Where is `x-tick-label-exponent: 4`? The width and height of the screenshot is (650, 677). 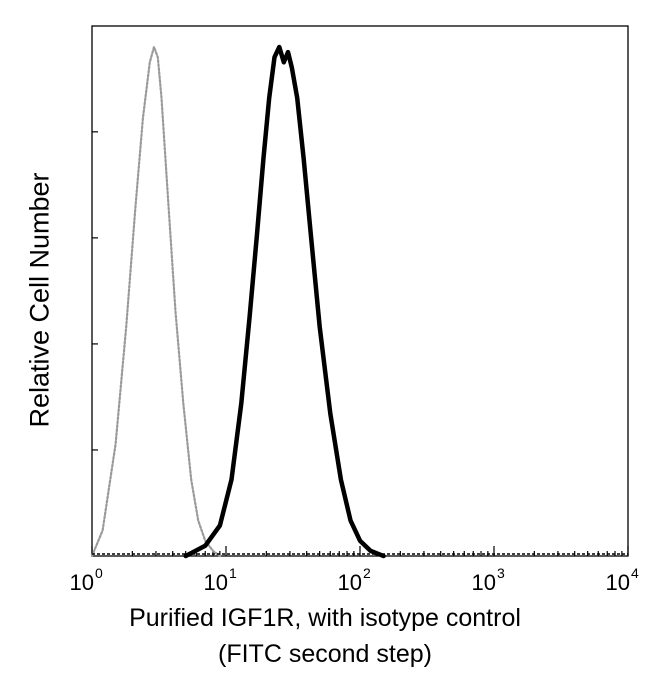
x-tick-label-exponent: 4 is located at coordinates (635, 573).